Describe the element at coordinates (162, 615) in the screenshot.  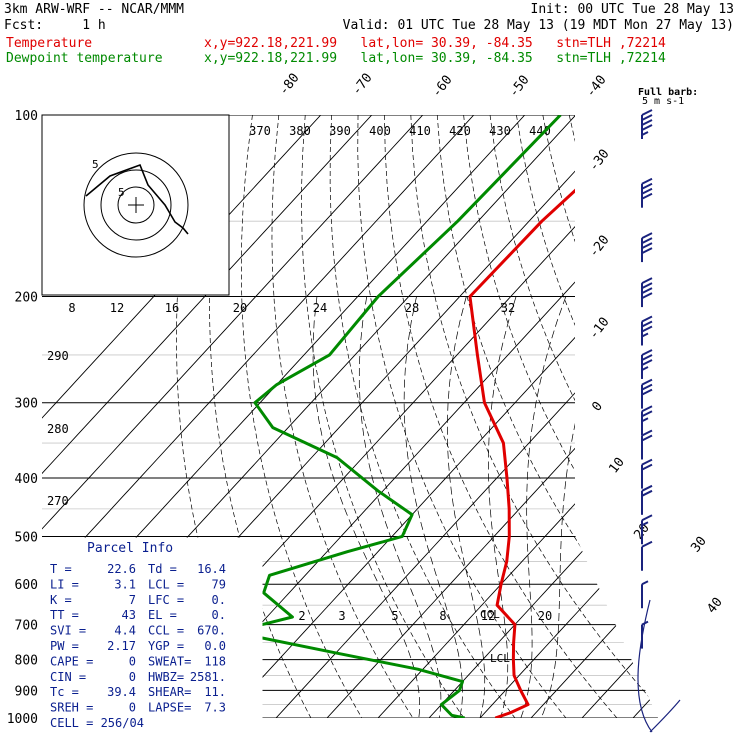
I see `parcel-field-label: EL =` at that location.